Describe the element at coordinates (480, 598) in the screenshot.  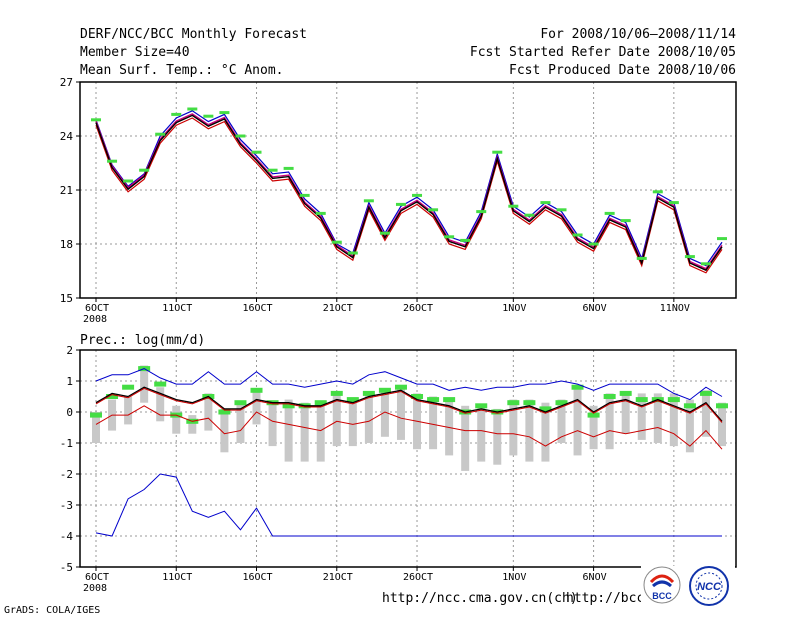
I see `ncc-url: http://ncc.cma.gov.cn(ch)` at that location.